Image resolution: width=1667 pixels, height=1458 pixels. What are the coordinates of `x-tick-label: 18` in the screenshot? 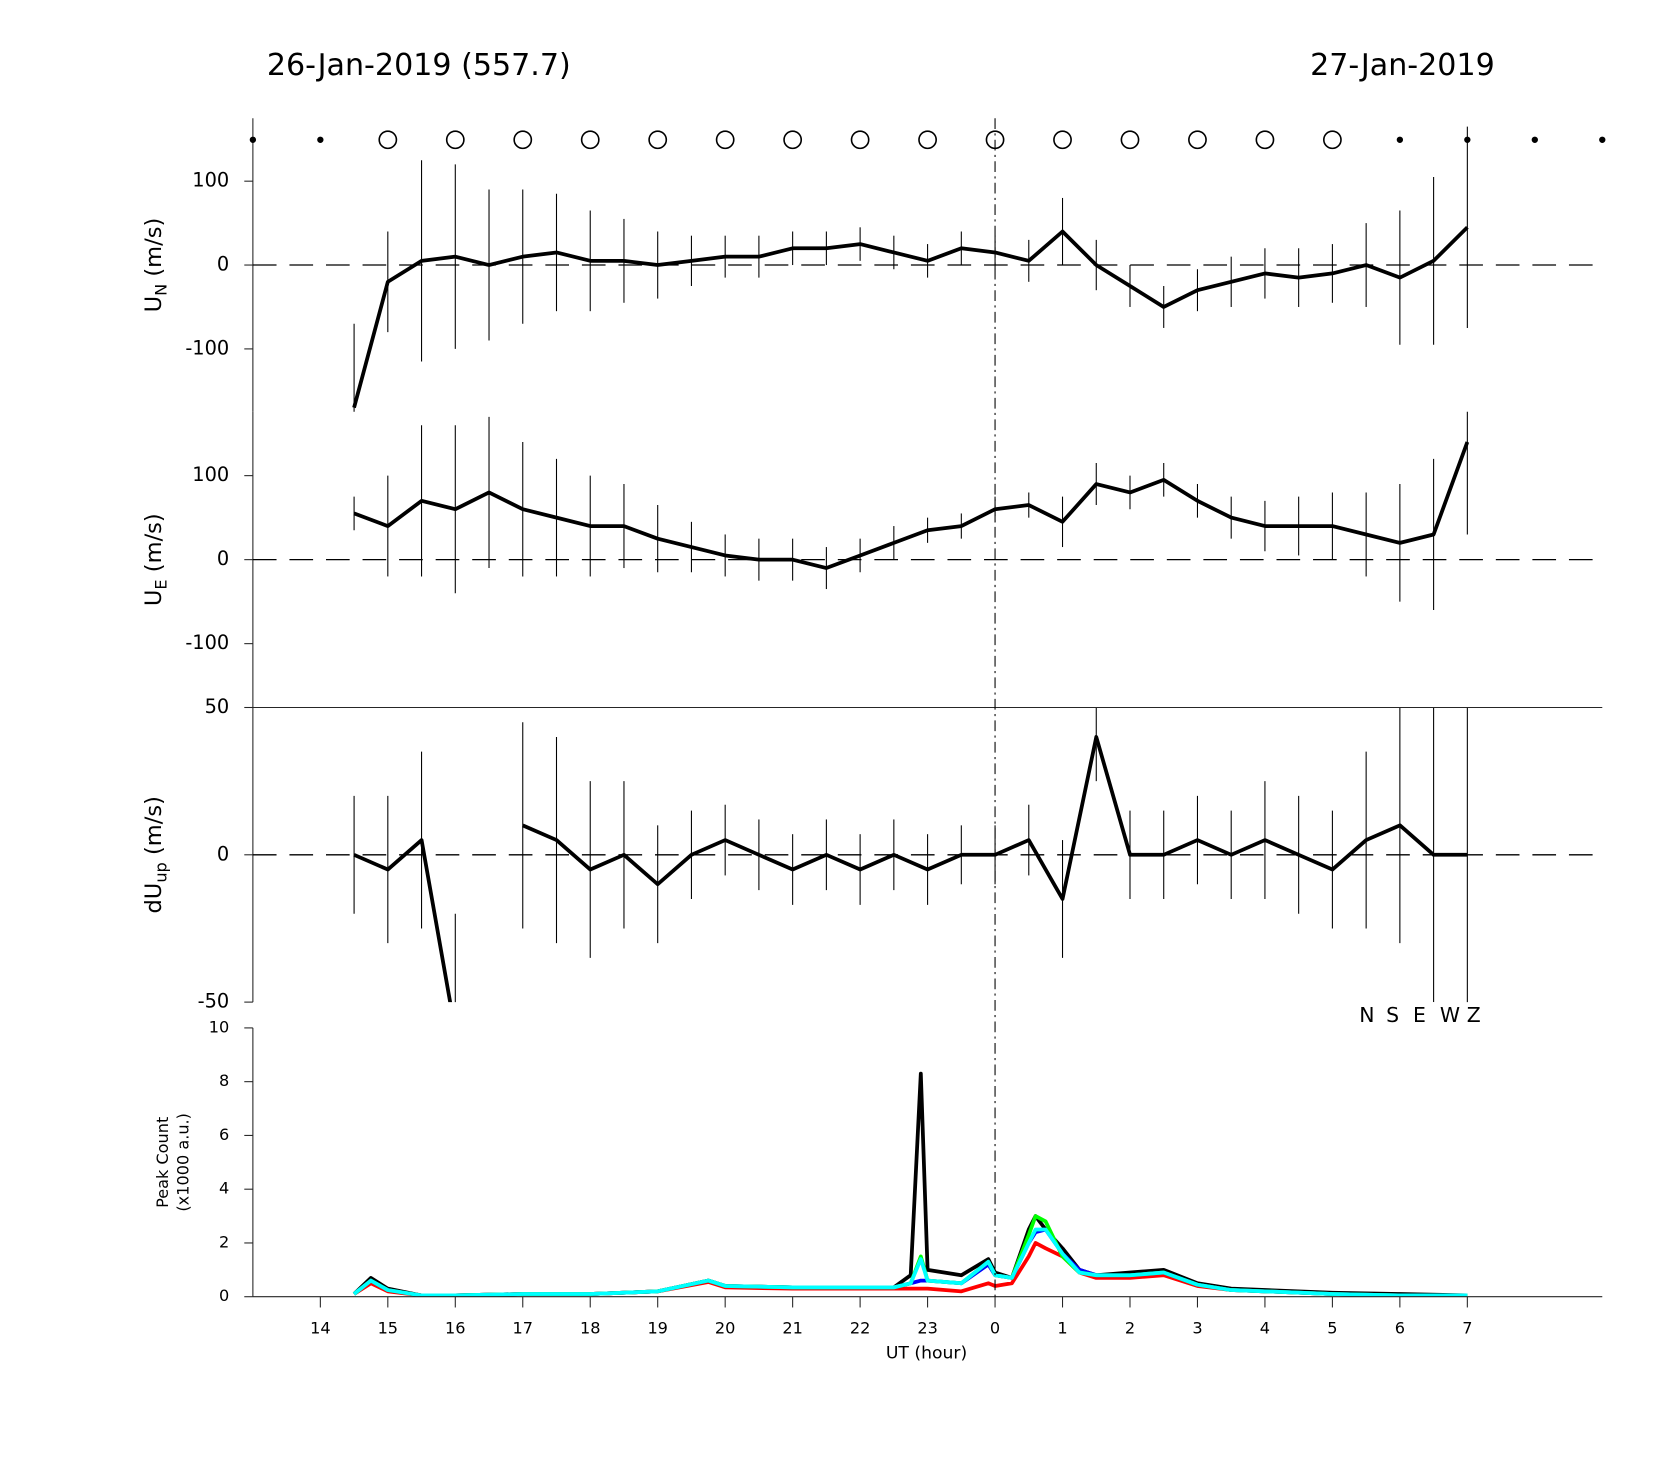 It's located at (590, 1327).